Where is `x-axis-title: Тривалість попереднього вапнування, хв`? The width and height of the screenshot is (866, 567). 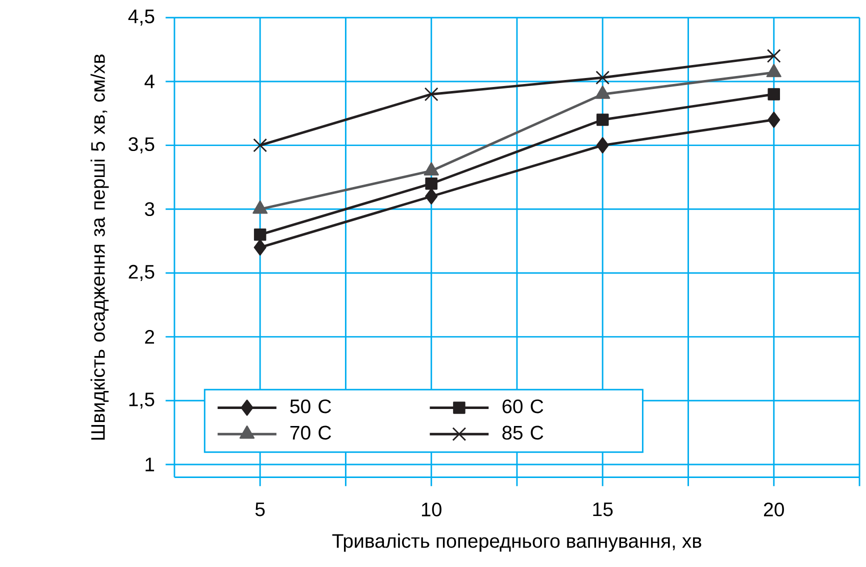 x-axis-title: Тривалість попереднього вапнування, хв is located at coordinates (517, 542).